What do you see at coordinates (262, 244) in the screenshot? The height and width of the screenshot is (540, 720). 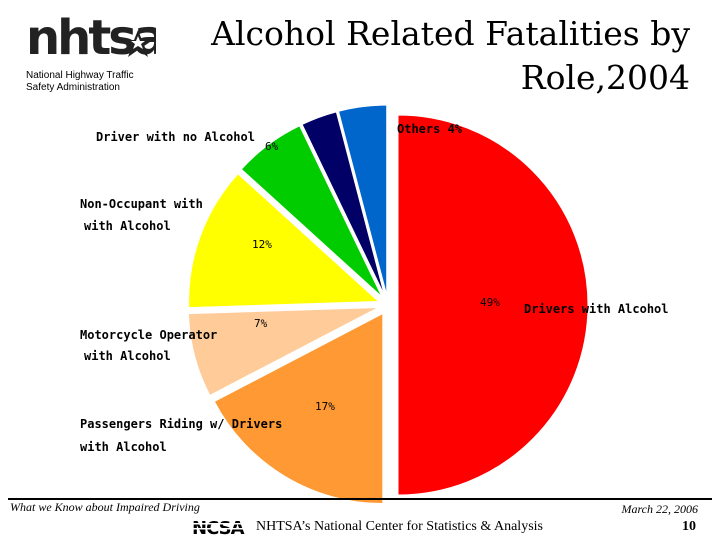 I see `pct-non-occupant: 12%` at bounding box center [262, 244].